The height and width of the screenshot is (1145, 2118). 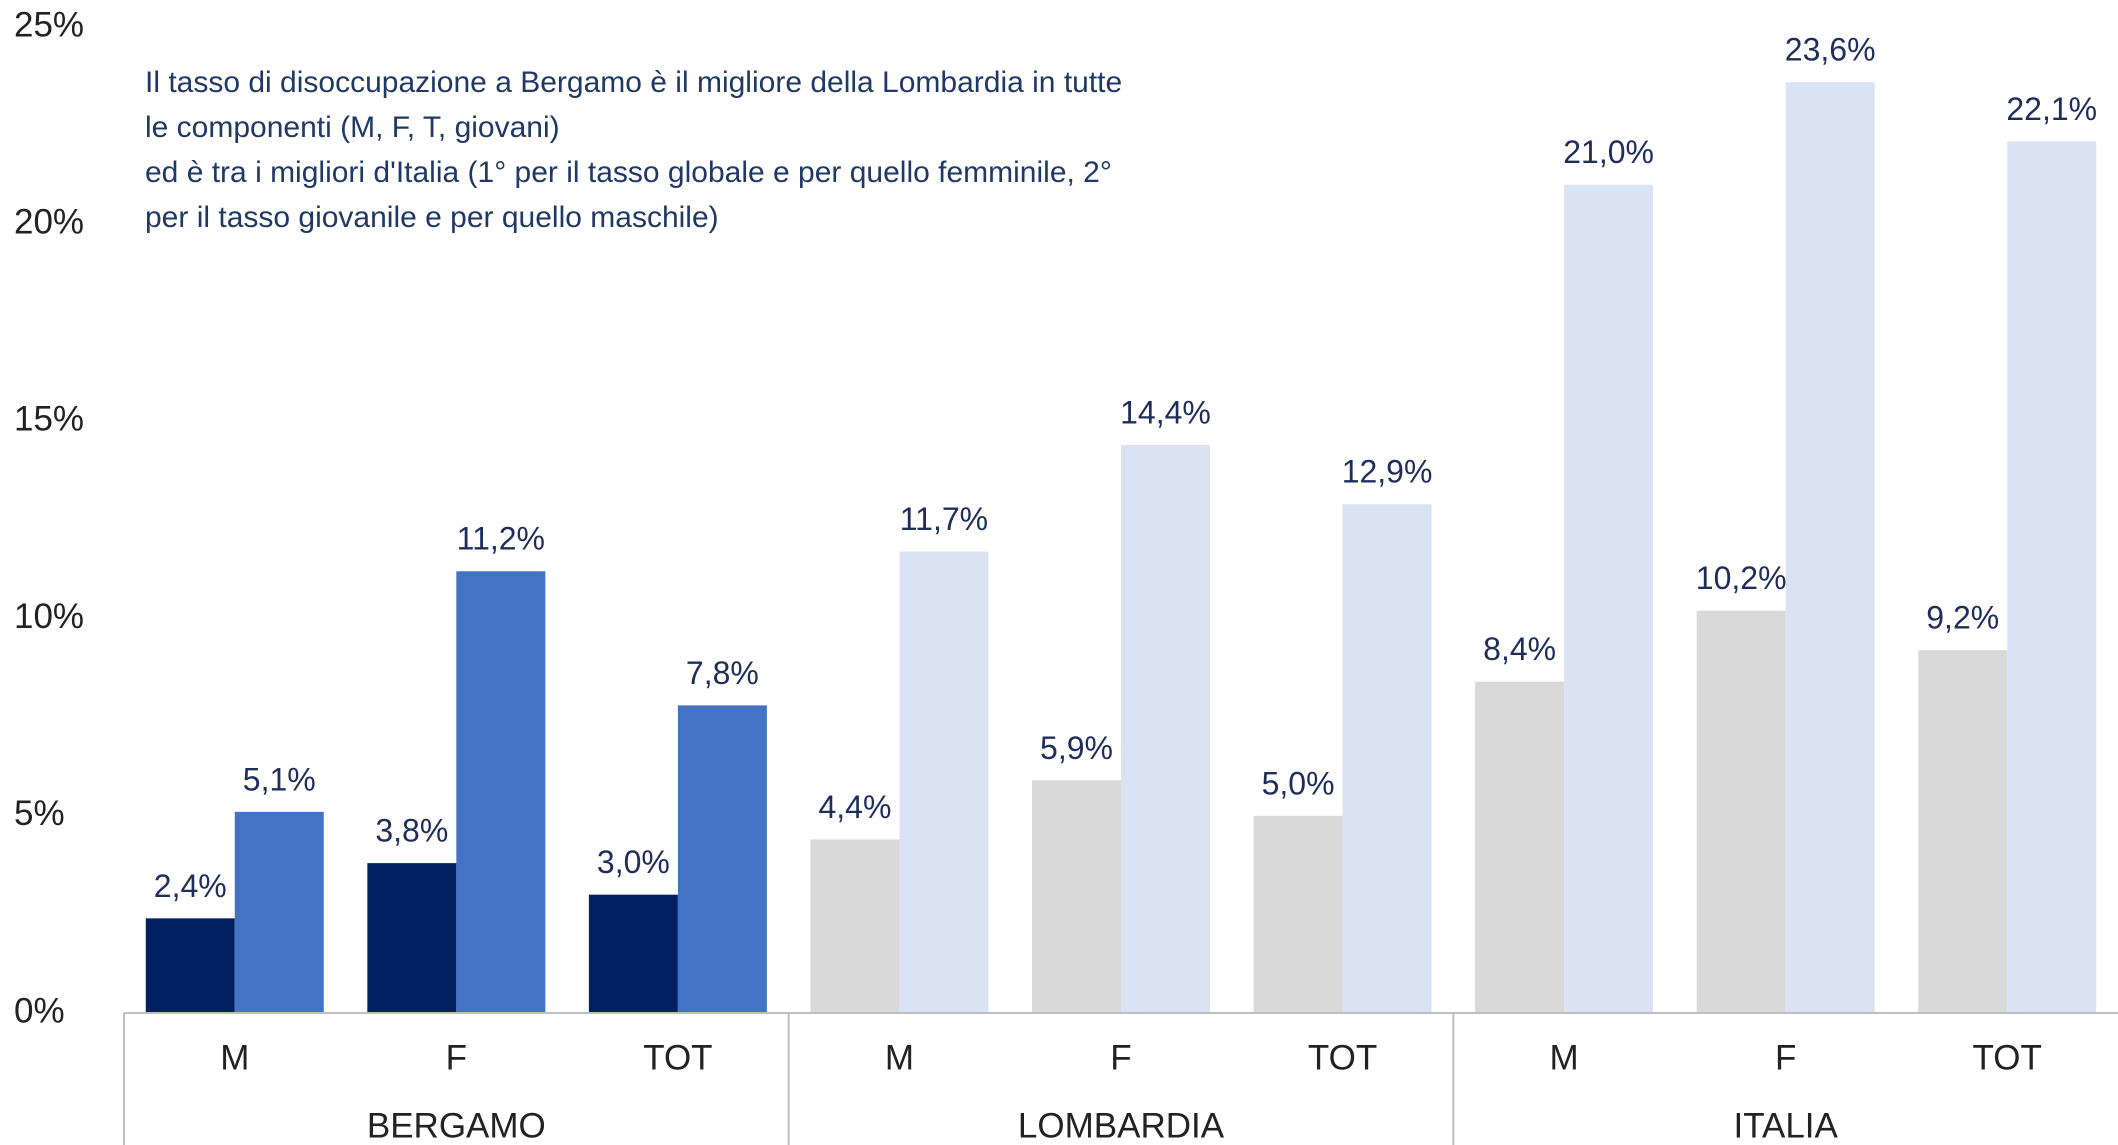 What do you see at coordinates (49, 24) in the screenshot?
I see `y-tick-label: 25%` at bounding box center [49, 24].